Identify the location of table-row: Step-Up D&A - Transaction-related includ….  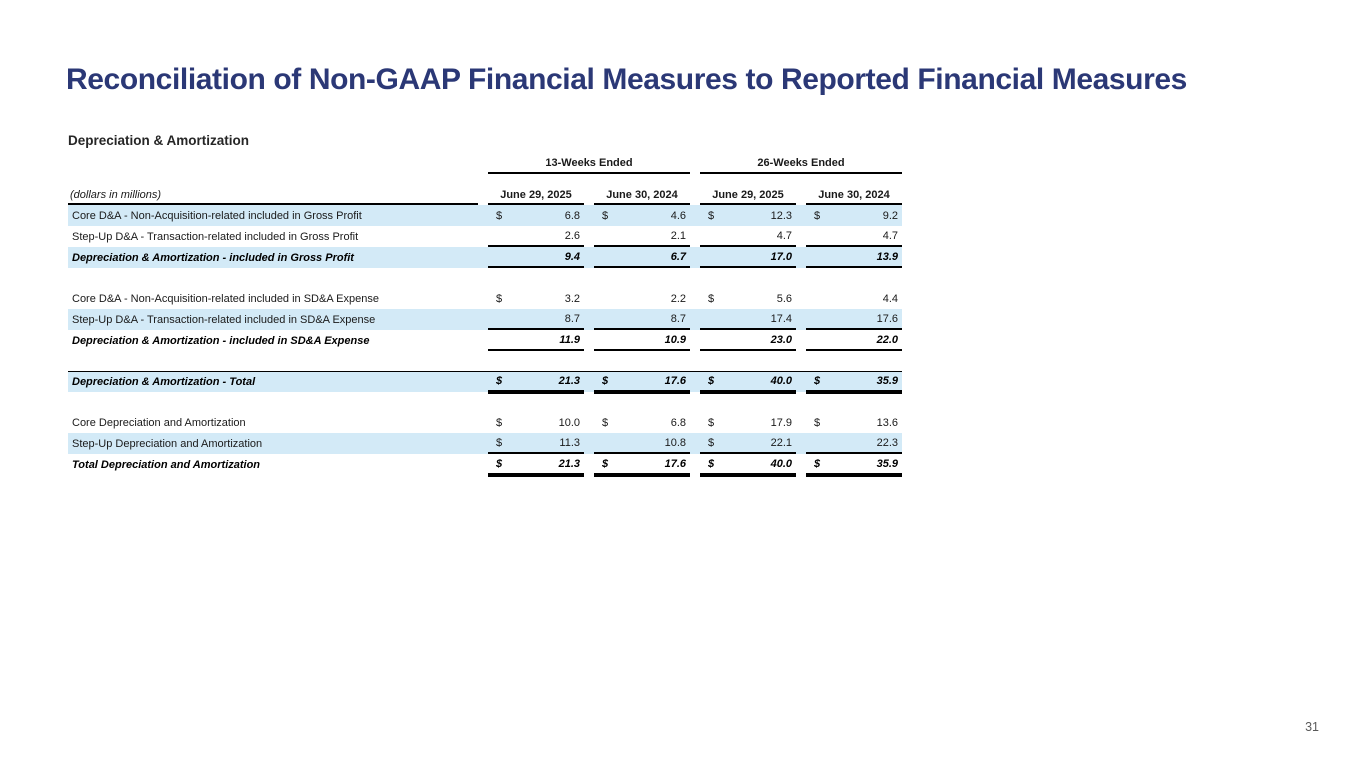
(485, 236).